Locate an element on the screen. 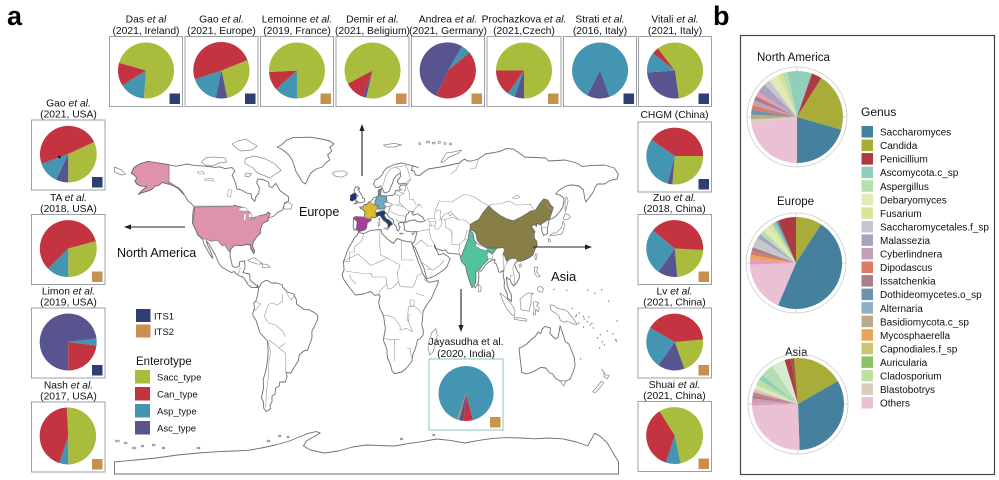 The image size is (999, 480). svg-text: Sacc_type is located at coordinates (179, 378).